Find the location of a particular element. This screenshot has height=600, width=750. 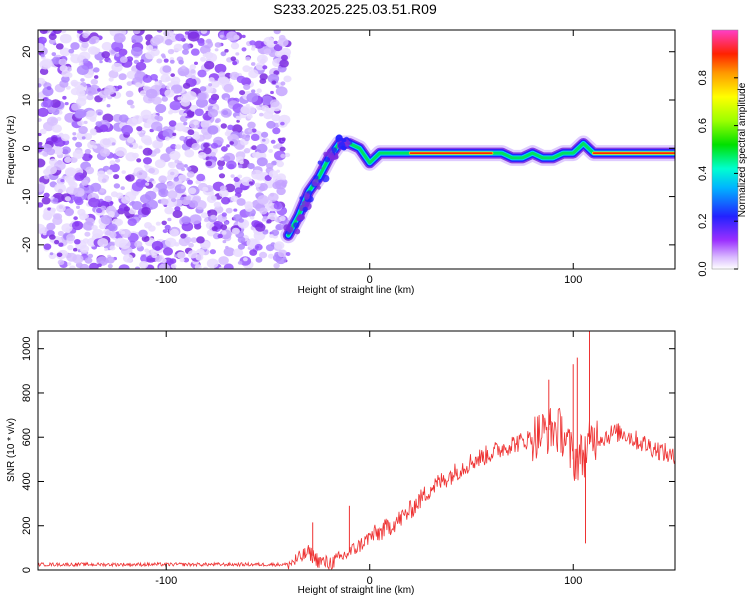

bottom-x-tick-label: 0 is located at coordinates (370, 581).